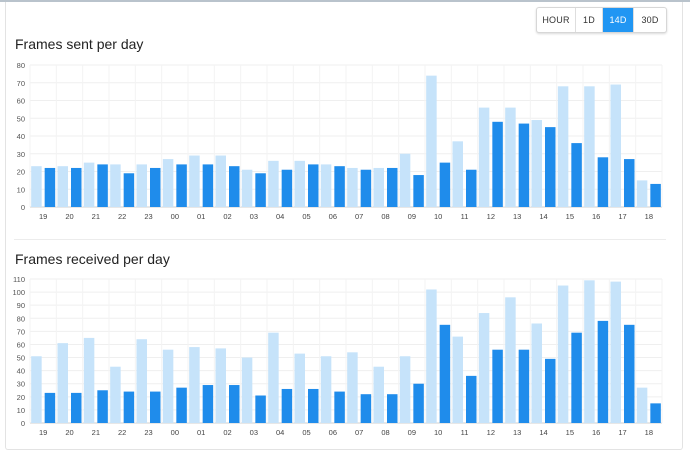  I want to click on time-range-hour-button: HOUR, so click(556, 20).